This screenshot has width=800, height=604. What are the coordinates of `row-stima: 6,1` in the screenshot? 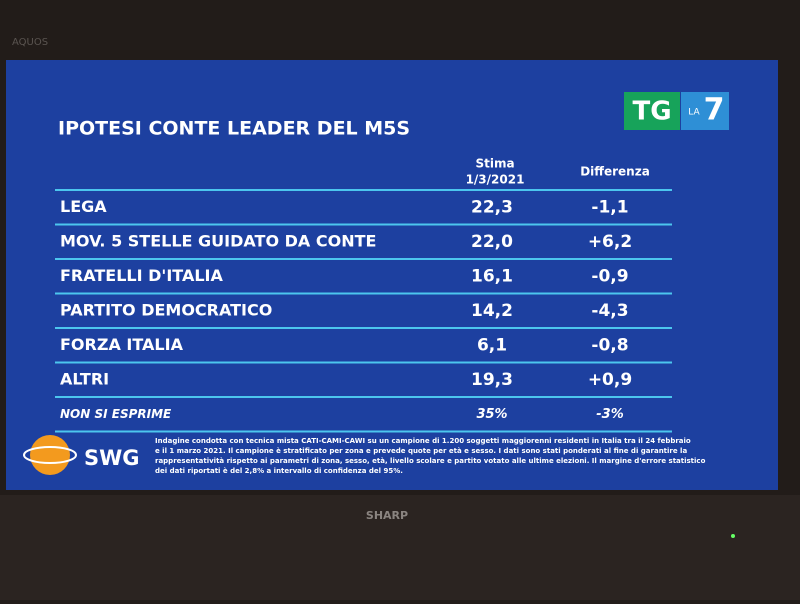 It's located at (492, 345).